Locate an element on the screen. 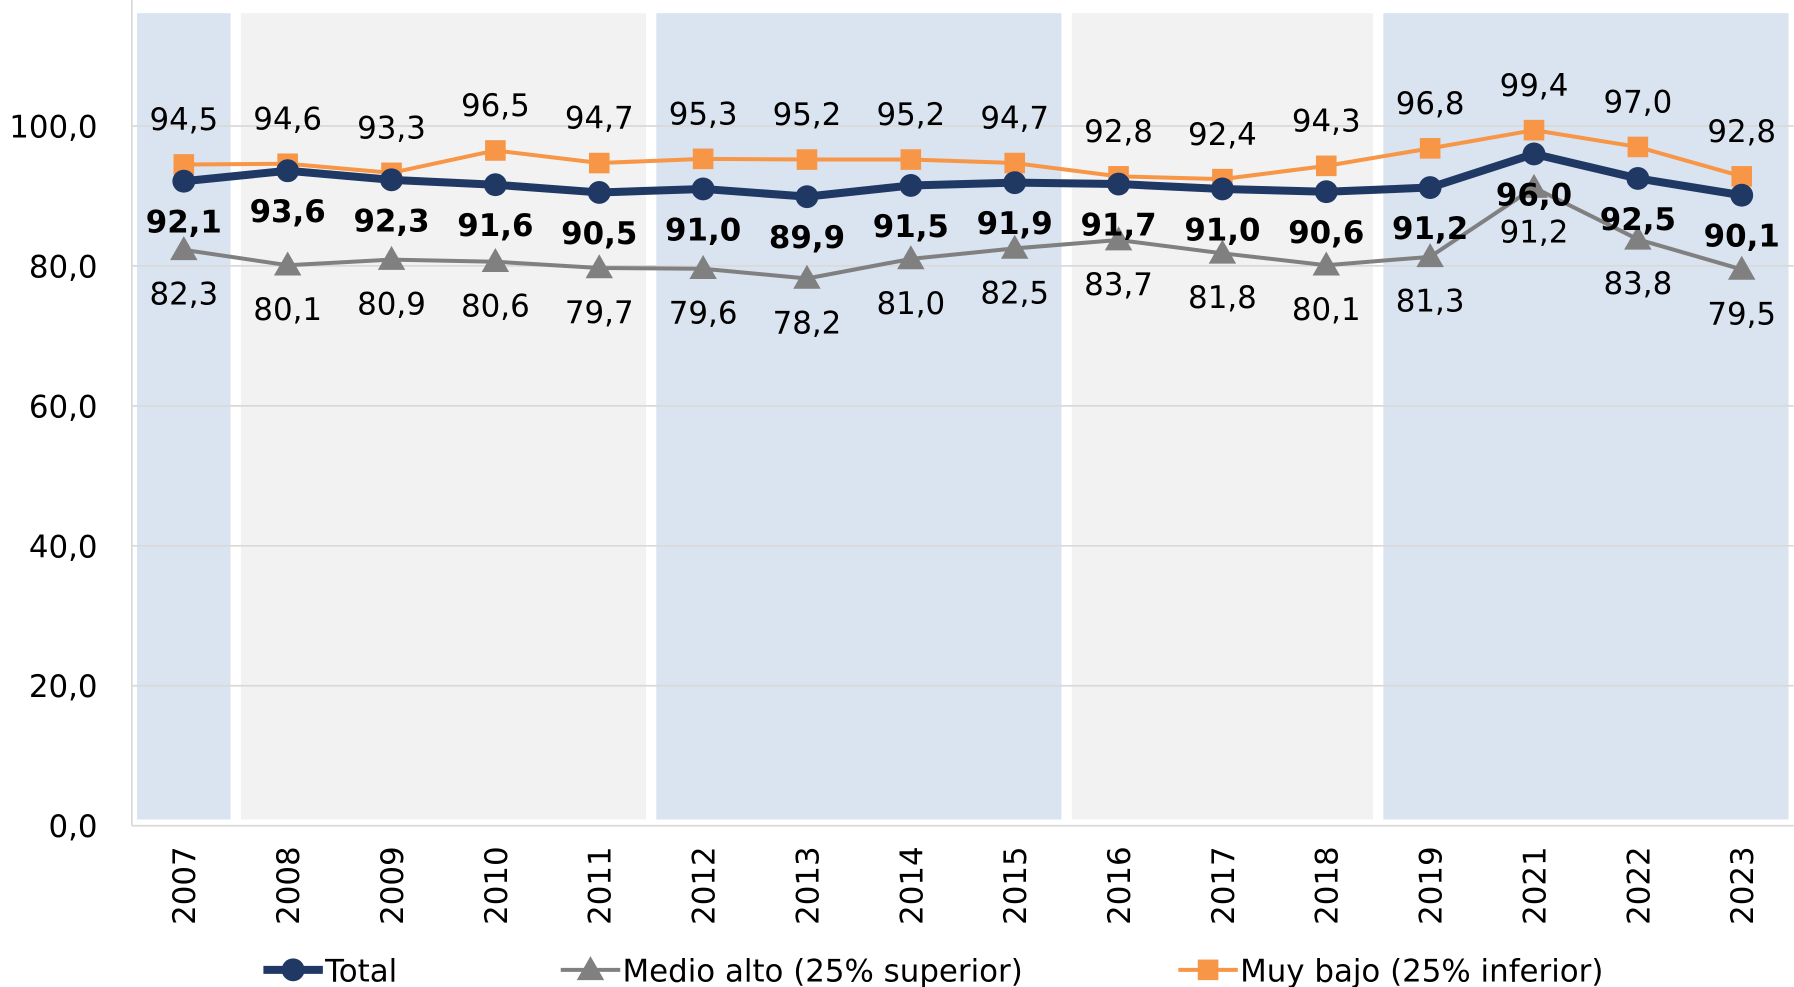 The image size is (1794, 987). data-label: 92,4 is located at coordinates (1222, 135).